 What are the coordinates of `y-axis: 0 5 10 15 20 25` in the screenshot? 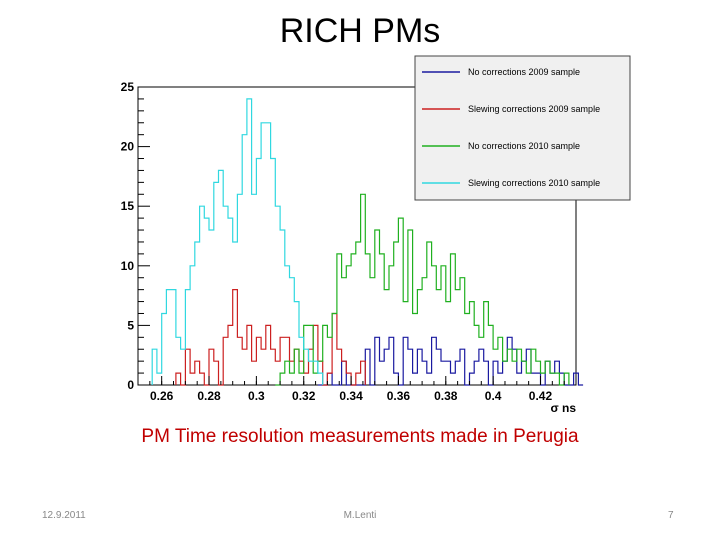 It's located at (135, 236).